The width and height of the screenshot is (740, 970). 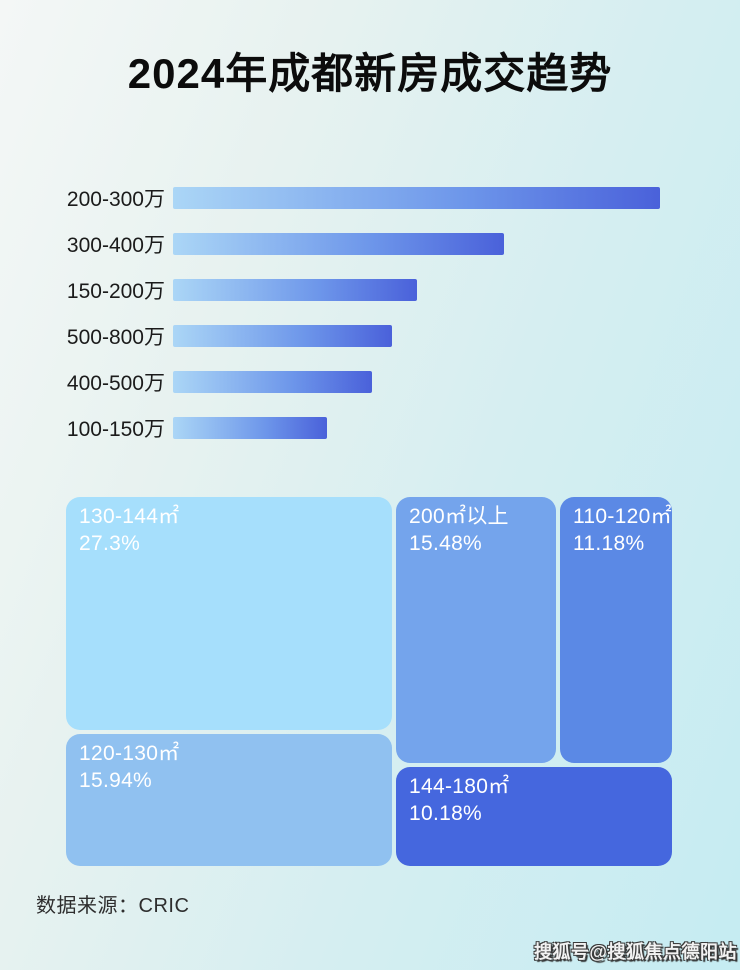 I want to click on treemap-cell-110-120: 110-120㎡ 11.18%, so click(x=616, y=630).